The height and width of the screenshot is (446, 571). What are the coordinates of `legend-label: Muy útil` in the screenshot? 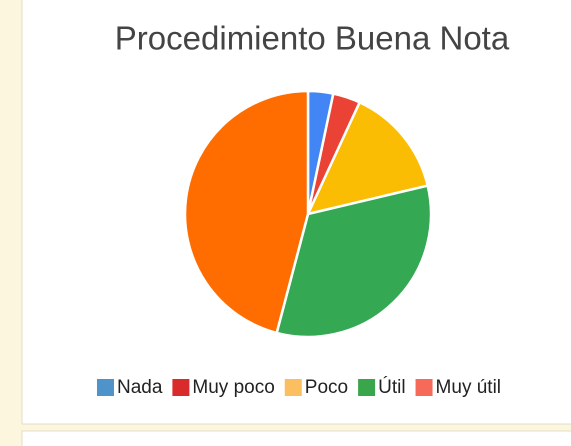 It's located at (468, 387).